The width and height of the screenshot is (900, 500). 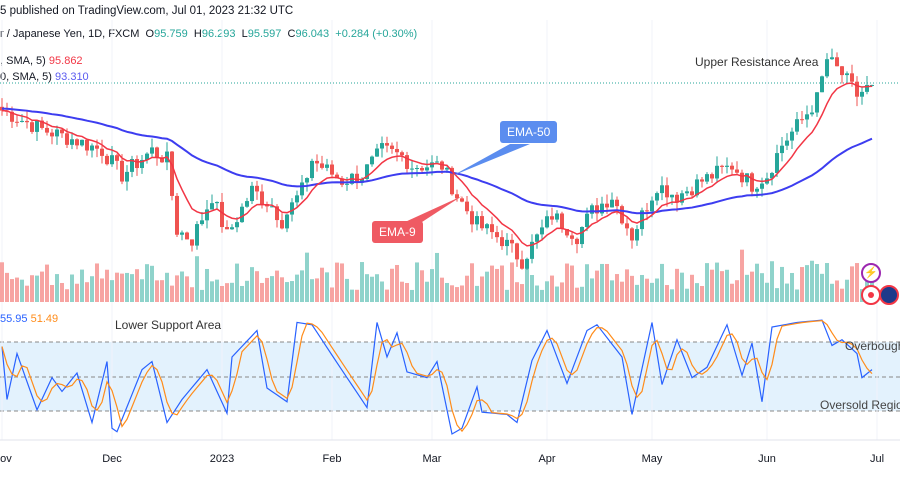 What do you see at coordinates (889, 295) in the screenshot?
I see `flag-icon` at bounding box center [889, 295].